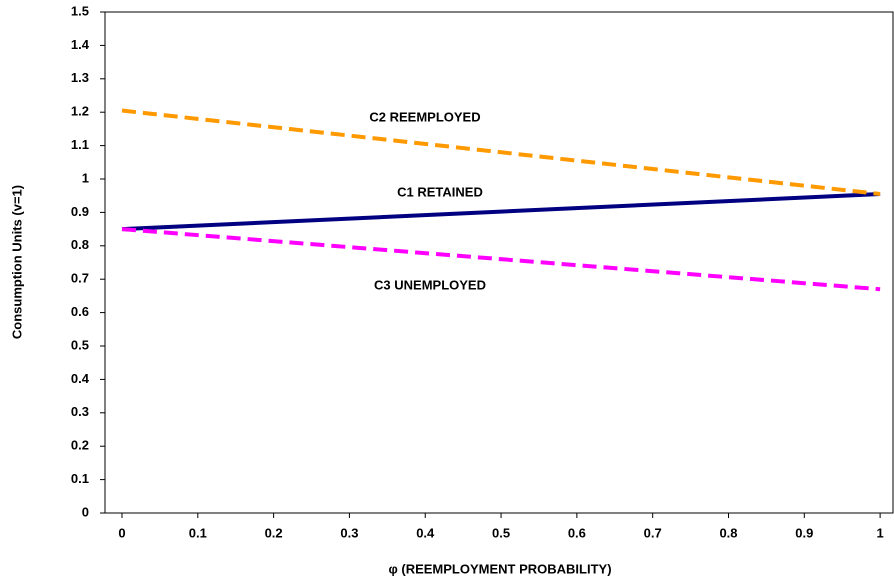 The height and width of the screenshot is (584, 894). What do you see at coordinates (80, 44) in the screenshot?
I see `y-tick-label: 1.4` at bounding box center [80, 44].